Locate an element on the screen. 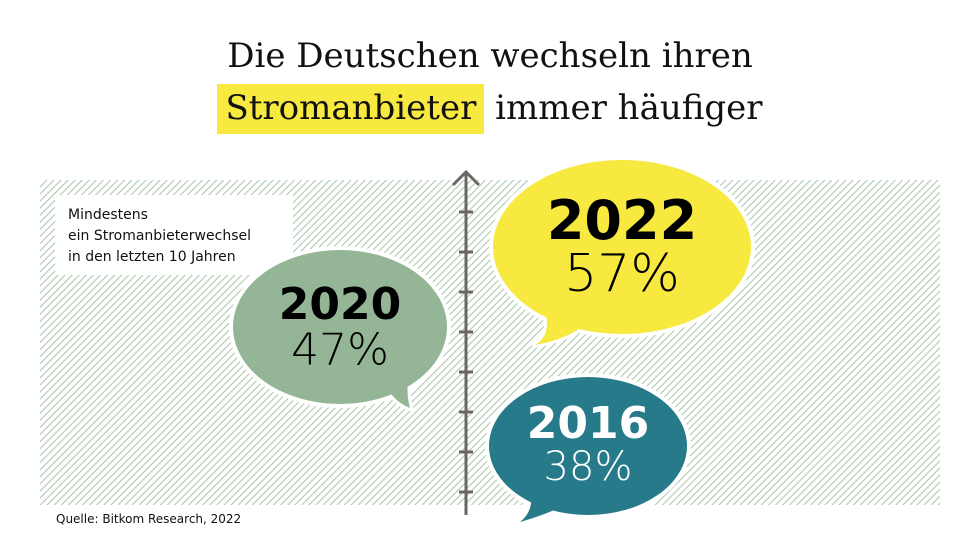 The height and width of the screenshot is (559, 980). bubble-value: 47% is located at coordinates (340, 349).